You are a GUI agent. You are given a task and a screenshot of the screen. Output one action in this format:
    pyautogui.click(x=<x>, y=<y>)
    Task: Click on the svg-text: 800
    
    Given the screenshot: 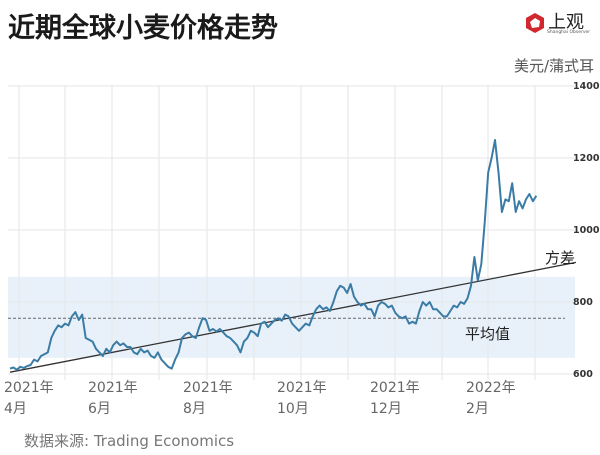 What is the action you would take?
    pyautogui.click(x=583, y=302)
    